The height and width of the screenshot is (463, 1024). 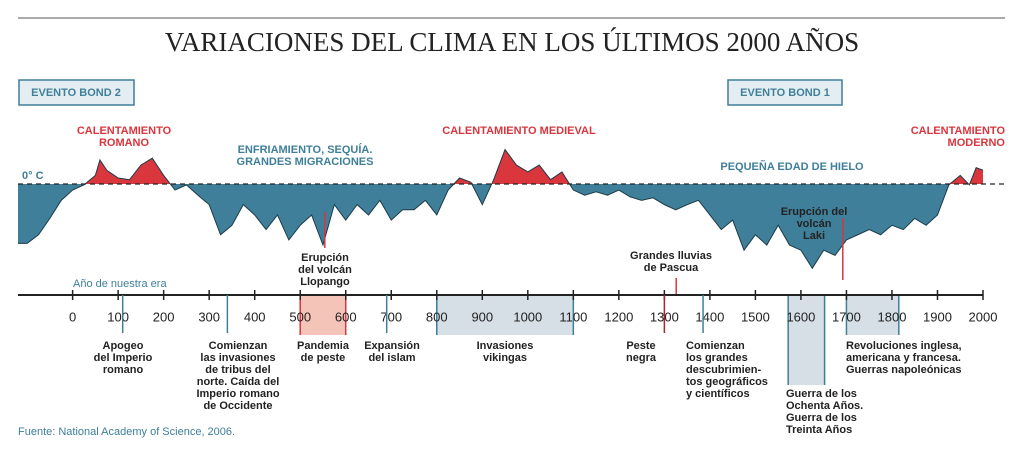 I want to click on event-label: vikingas, so click(x=505, y=358).